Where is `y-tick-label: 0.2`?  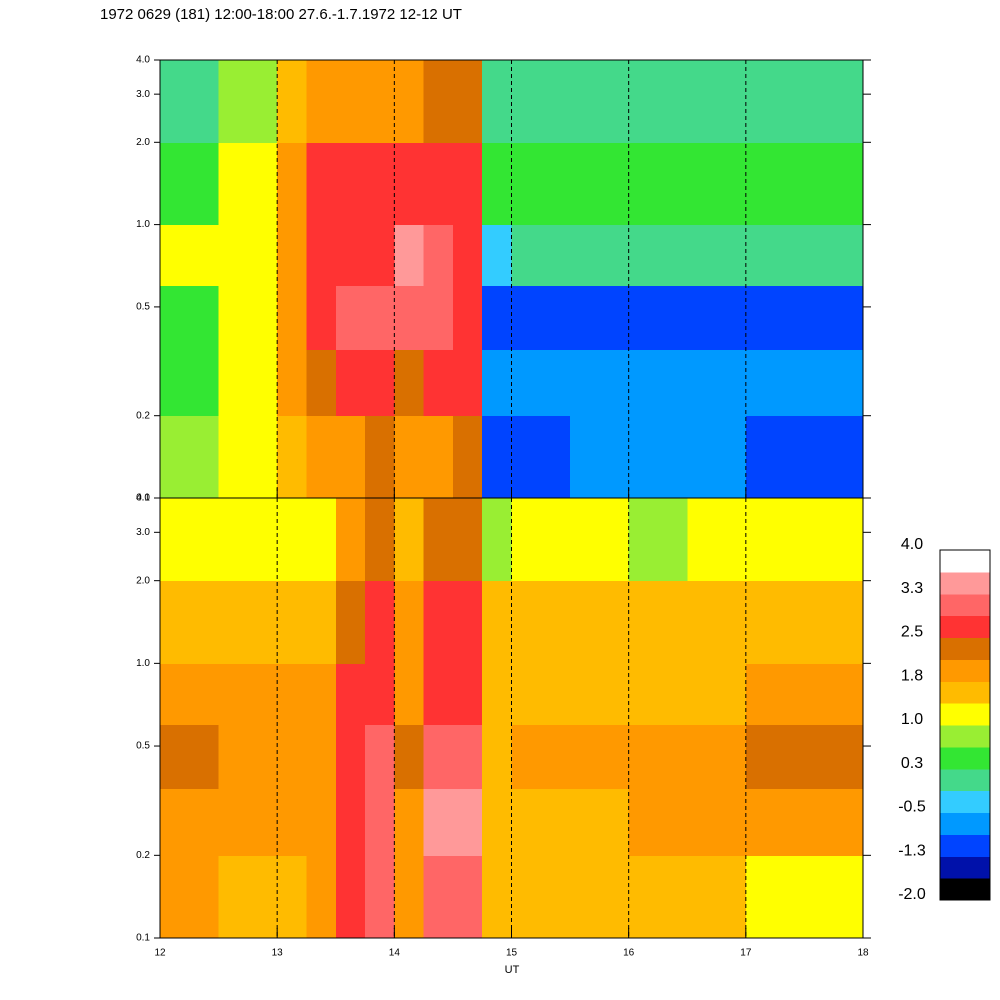 y-tick-label: 0.2 is located at coordinates (143, 415).